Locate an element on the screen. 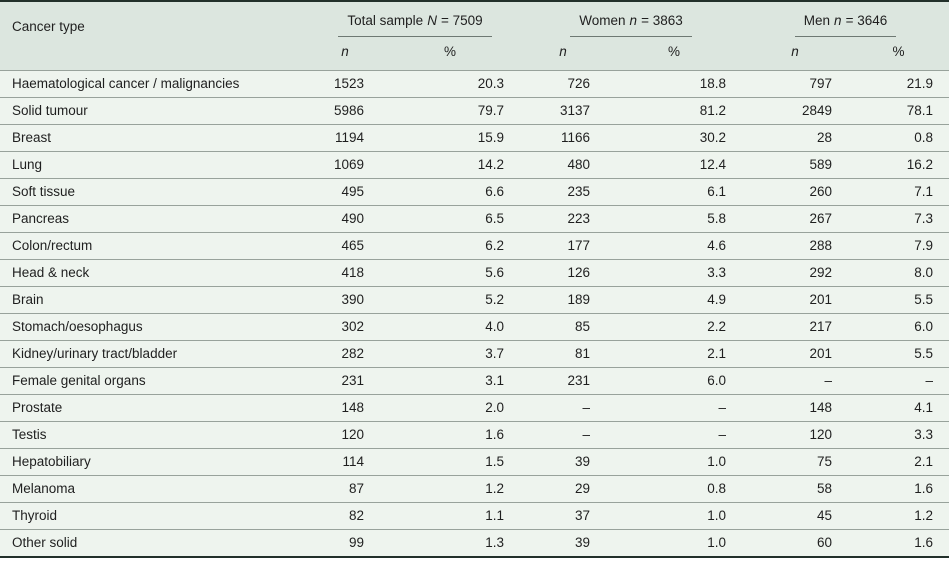 The image size is (949, 567). cell-pct-women: 2.1 is located at coordinates (674, 354).